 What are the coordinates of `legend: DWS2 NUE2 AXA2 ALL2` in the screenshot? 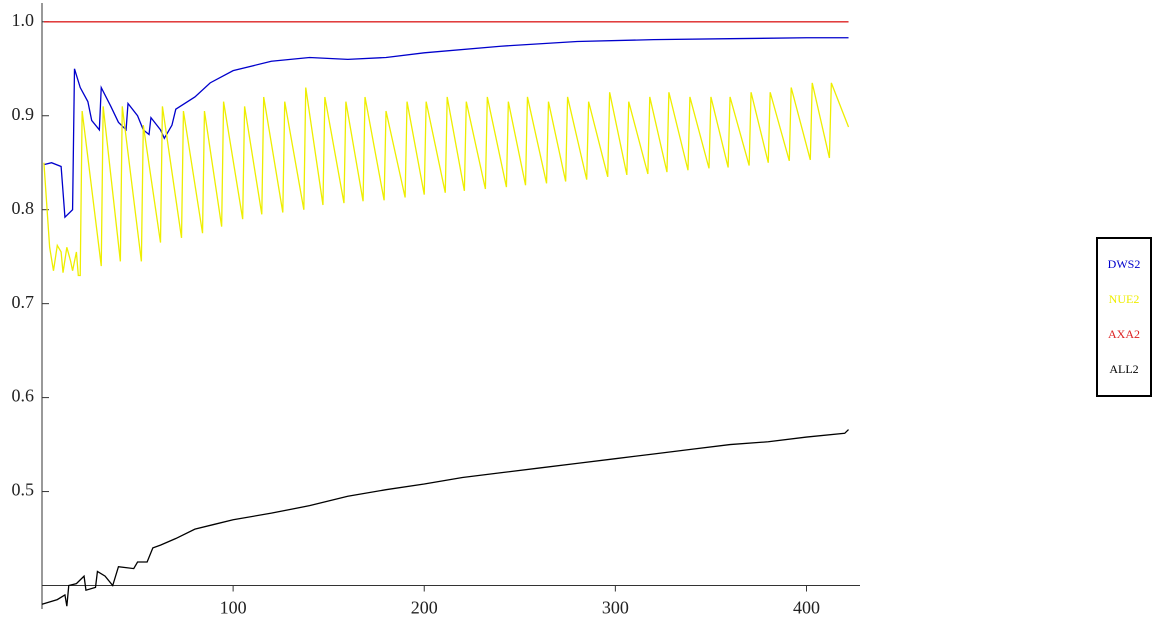 It's located at (1124, 317).